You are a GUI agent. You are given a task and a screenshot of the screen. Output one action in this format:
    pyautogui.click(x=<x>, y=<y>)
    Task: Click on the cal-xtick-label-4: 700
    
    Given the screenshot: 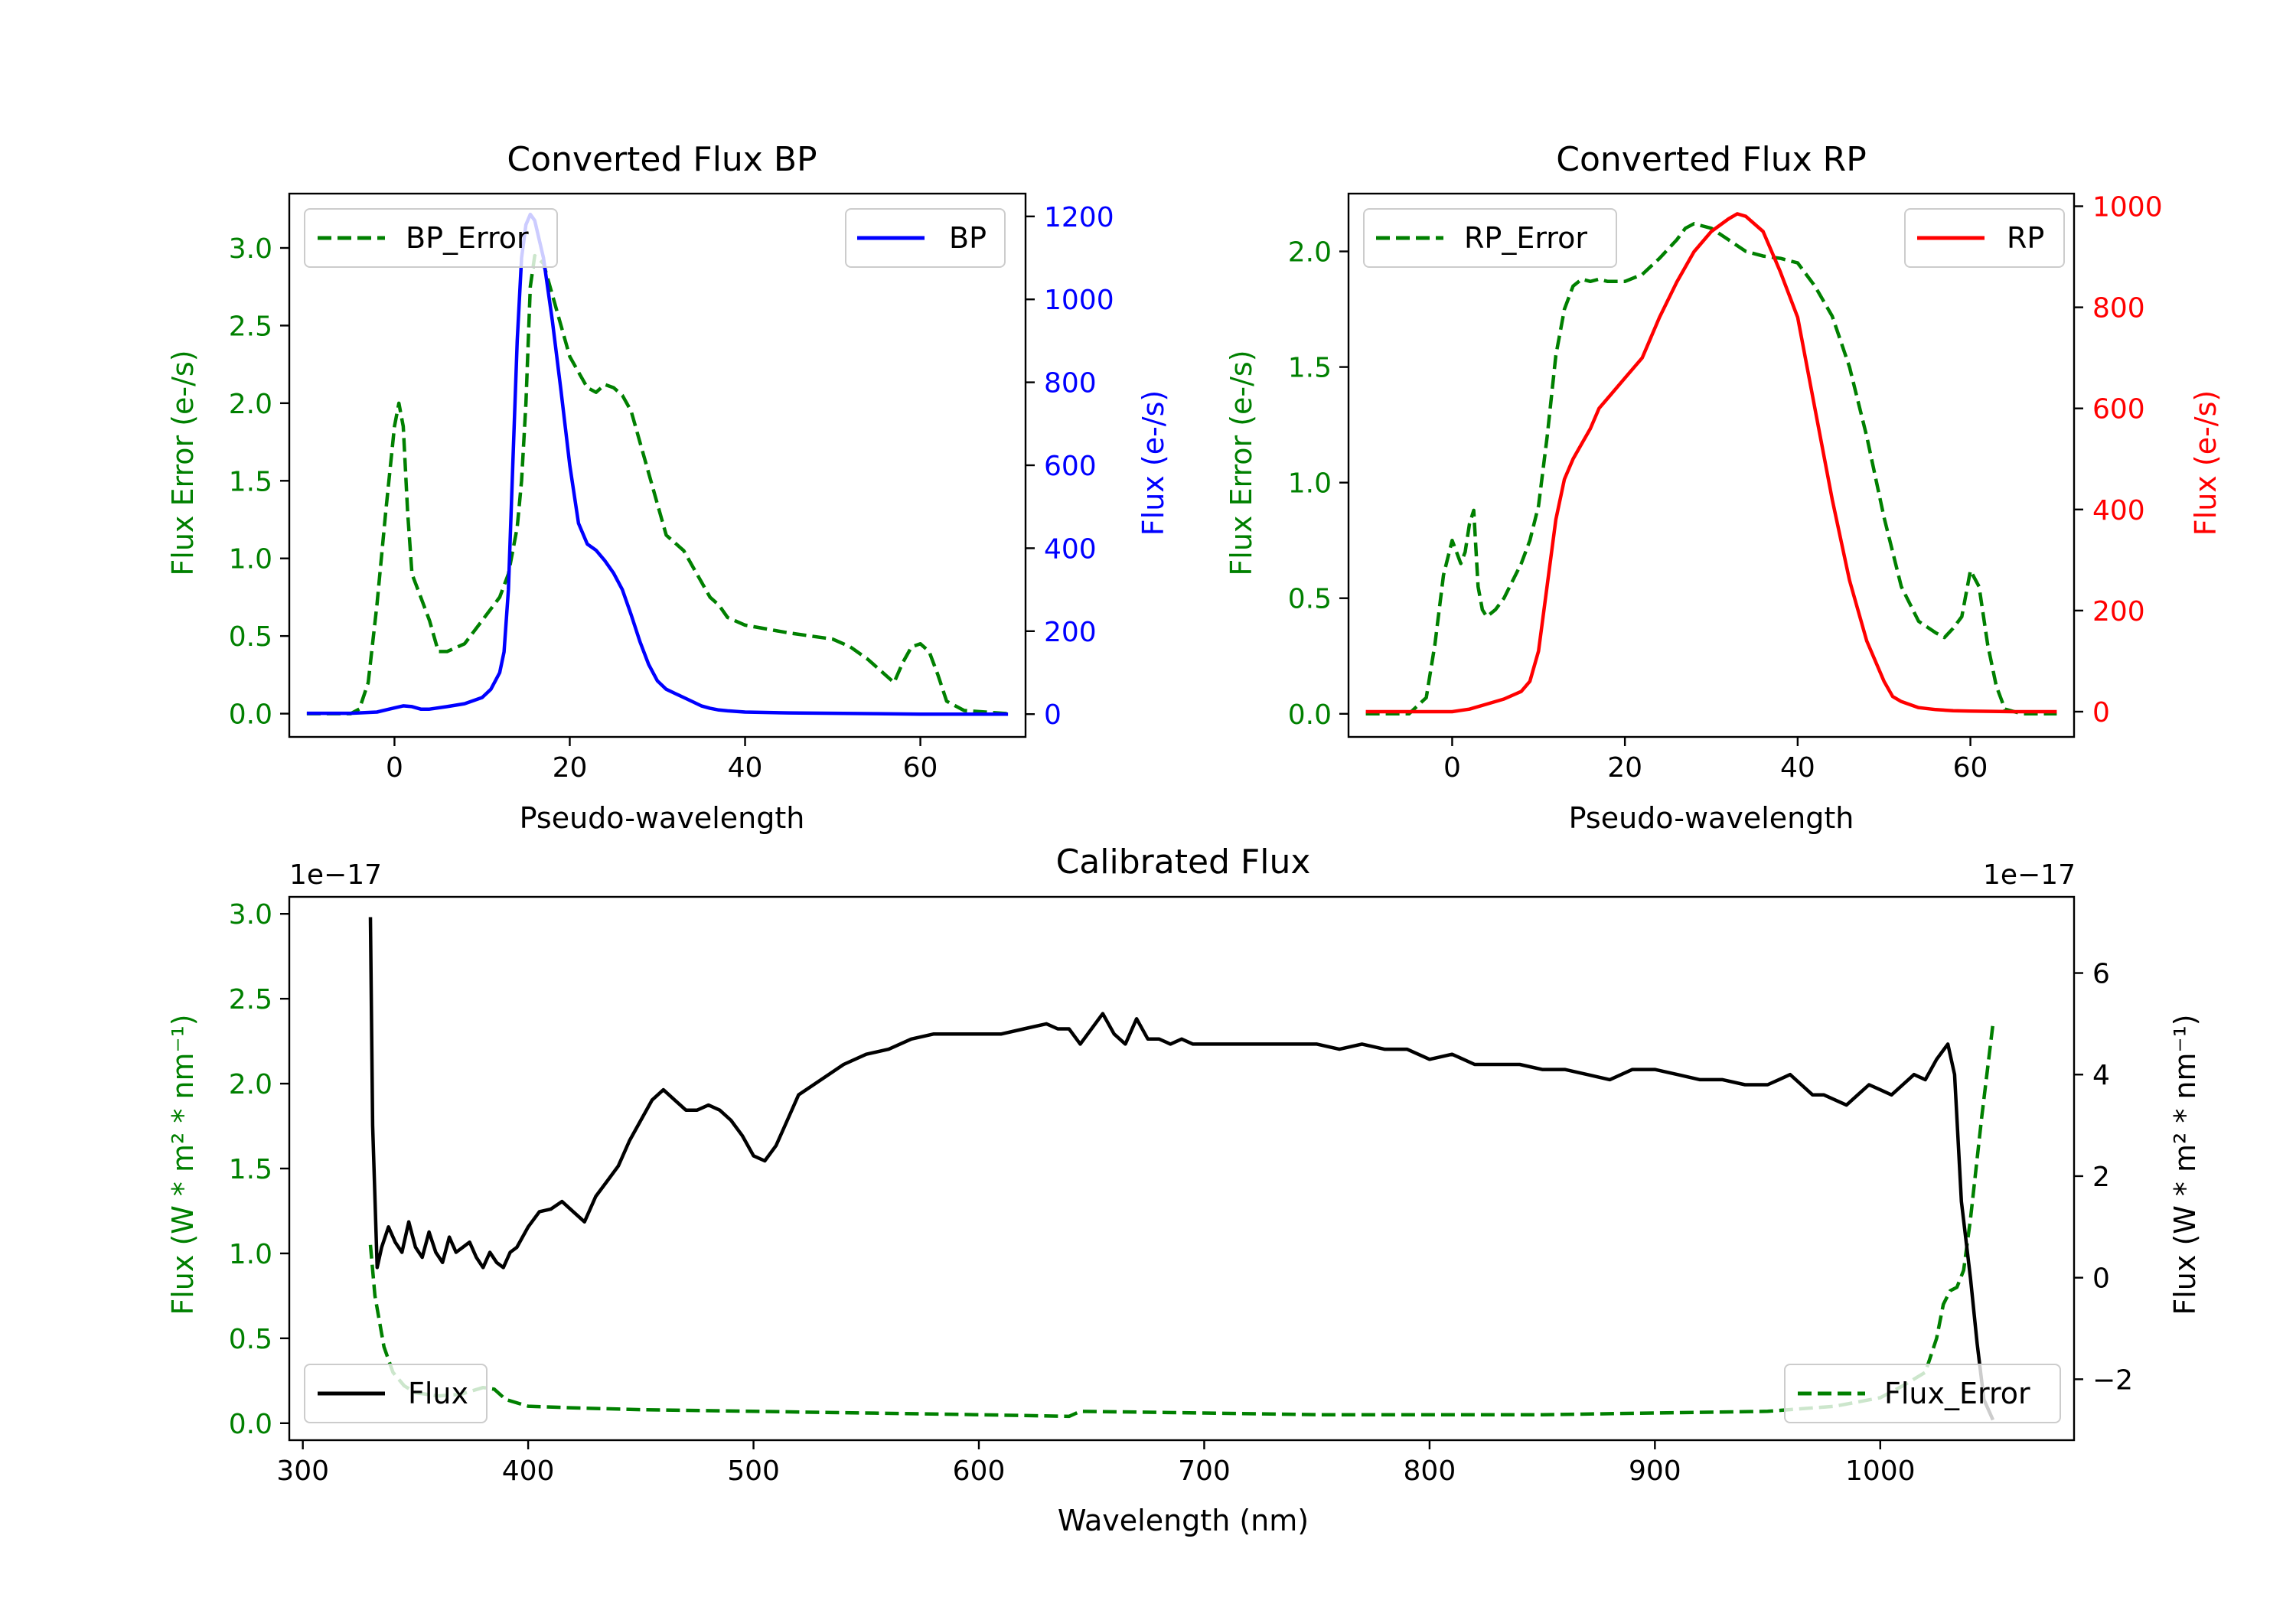 What is the action you would take?
    pyautogui.click(x=1204, y=1471)
    